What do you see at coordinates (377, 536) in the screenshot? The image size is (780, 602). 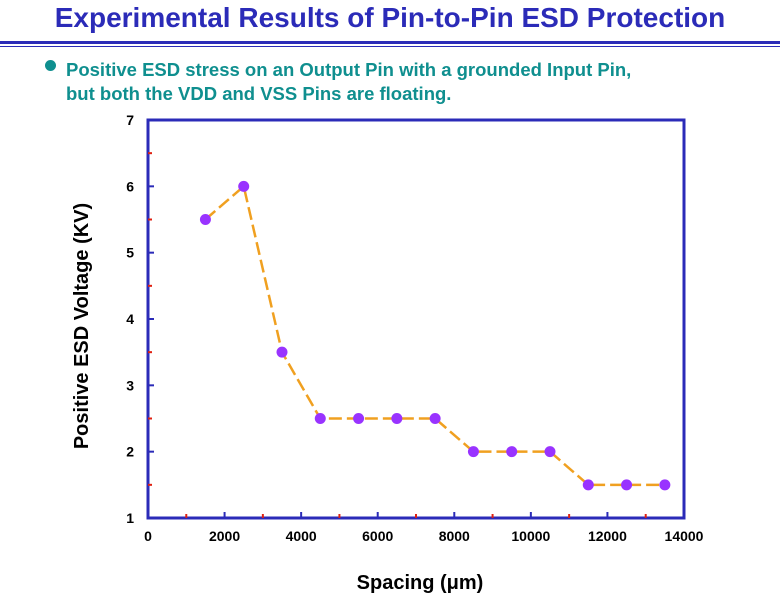 I see `x-tick-label: 6000` at bounding box center [377, 536].